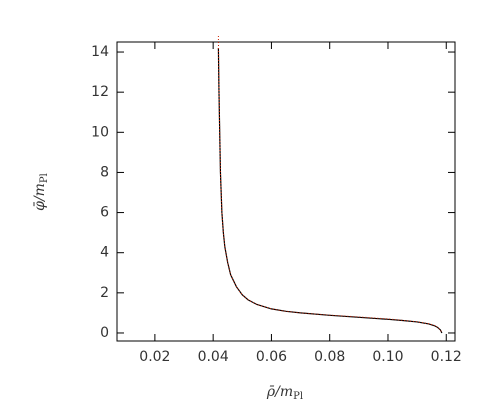 Image resolution: width=480 pixels, height=413 pixels. I want to click on x-axis-label: ρ̄/mPl, so click(284, 393).